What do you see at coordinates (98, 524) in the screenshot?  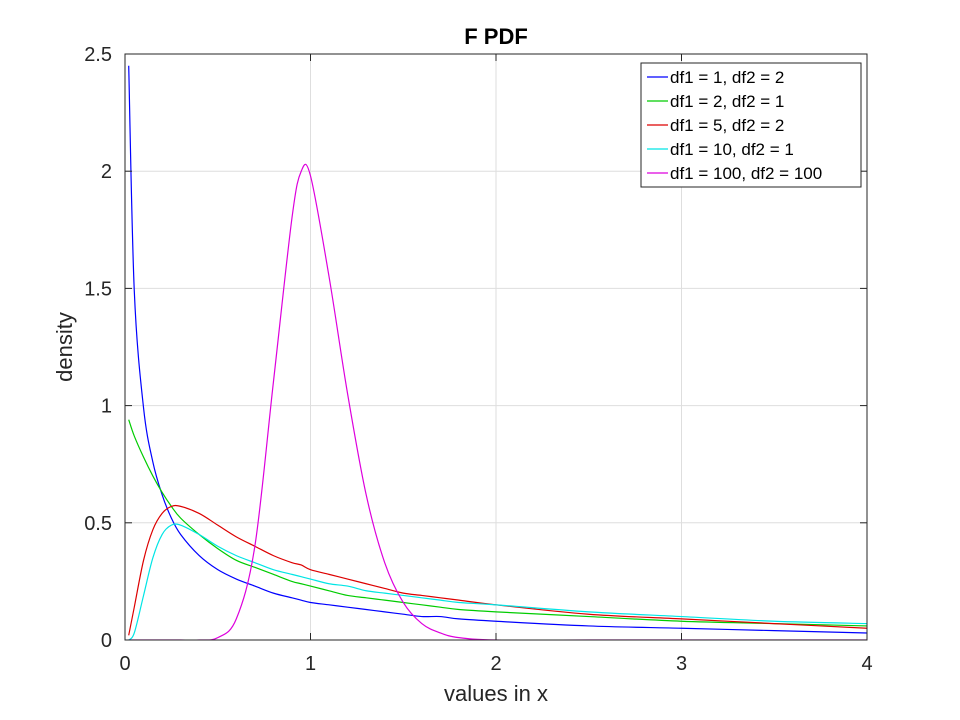 I see `y-tick-label: 0.5` at bounding box center [98, 524].